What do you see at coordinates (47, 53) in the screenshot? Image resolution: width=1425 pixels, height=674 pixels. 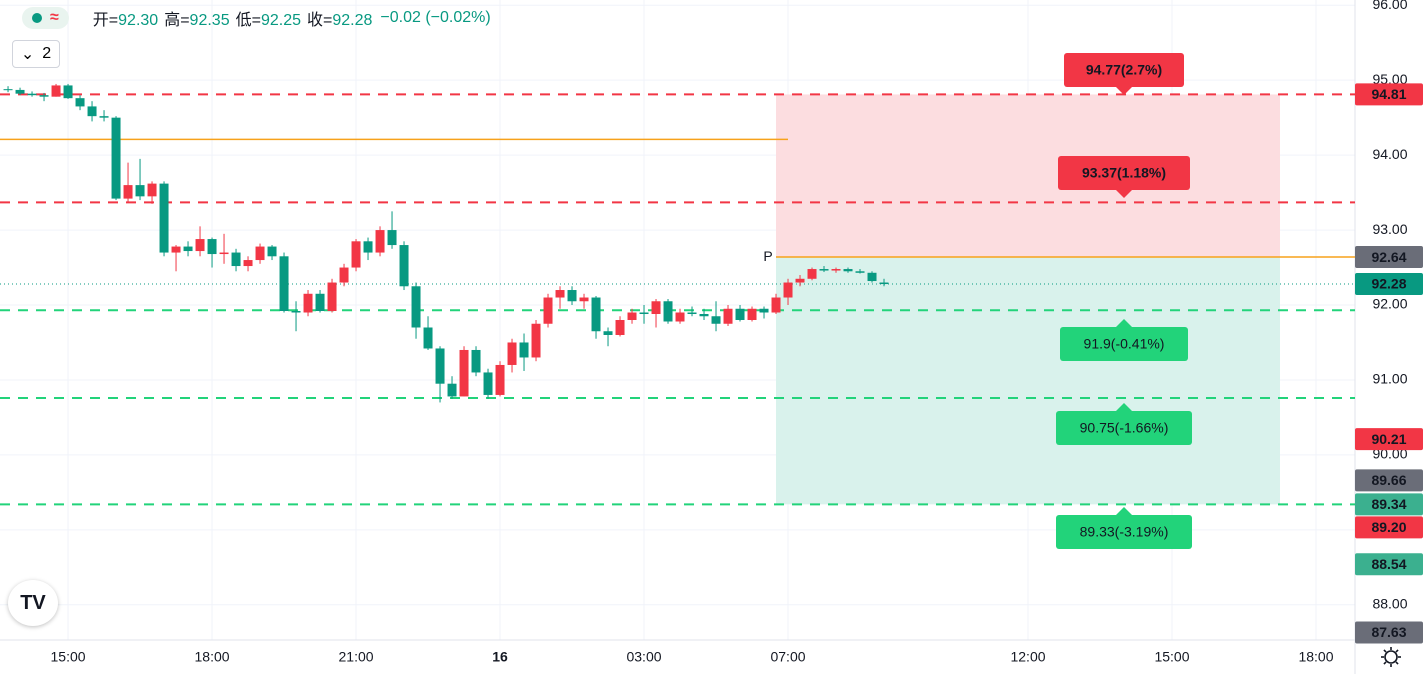 I see `button-label: 2` at bounding box center [47, 53].